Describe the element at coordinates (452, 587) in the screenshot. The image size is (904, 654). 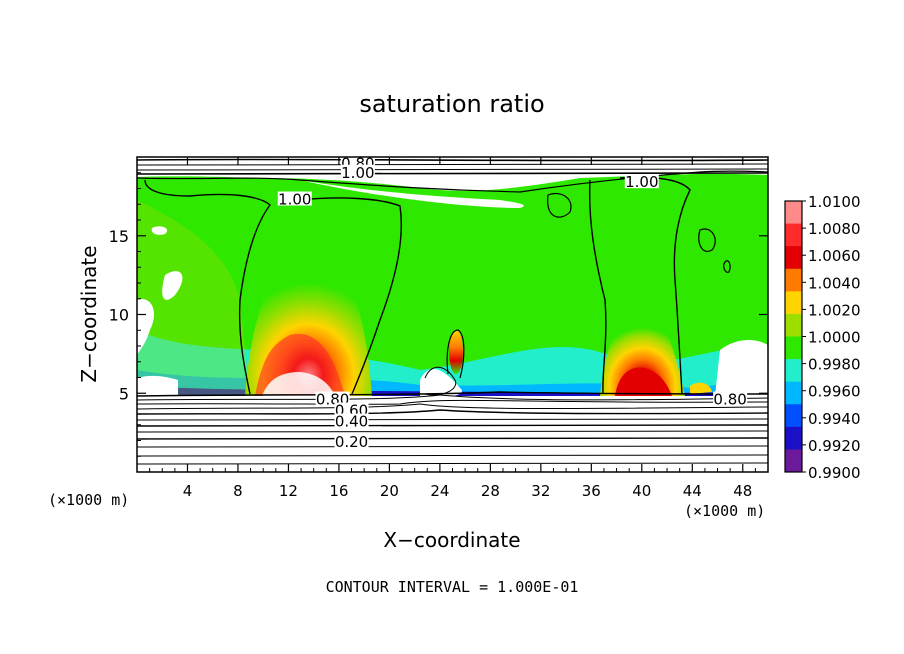
I see `contour-interval-note: CONTOUR INTERVAL = 1.000E-01` at that location.